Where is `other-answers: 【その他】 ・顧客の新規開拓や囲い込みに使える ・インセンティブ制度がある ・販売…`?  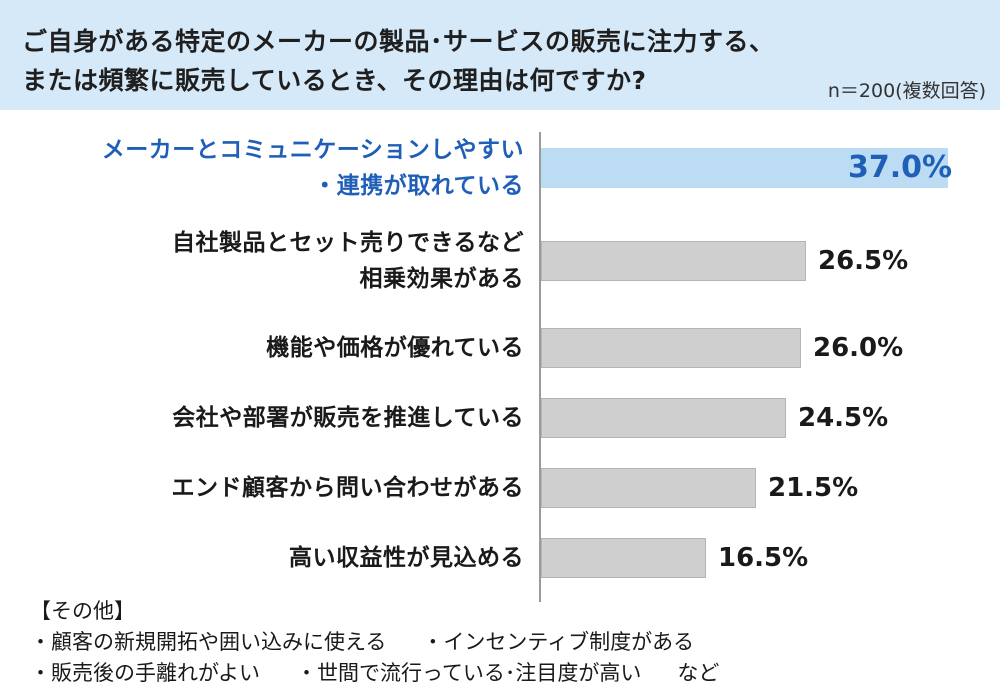
other-answers: 【その他】 ・顧客の新規開拓や囲い込みに使える ・インセンティブ制度がある ・販売… is located at coordinates (374, 642).